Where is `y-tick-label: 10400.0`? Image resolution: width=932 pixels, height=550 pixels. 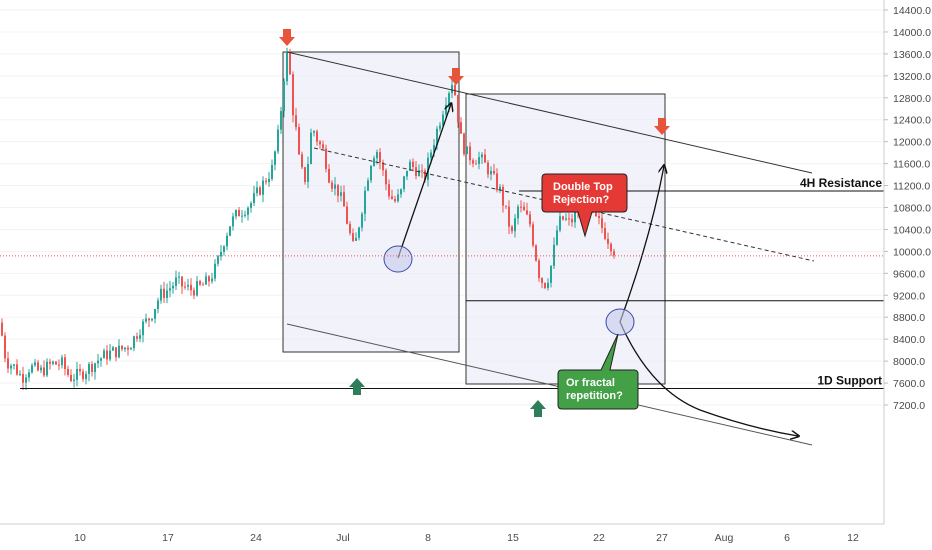
y-tick-label: 10400.0 is located at coordinates (912, 230).